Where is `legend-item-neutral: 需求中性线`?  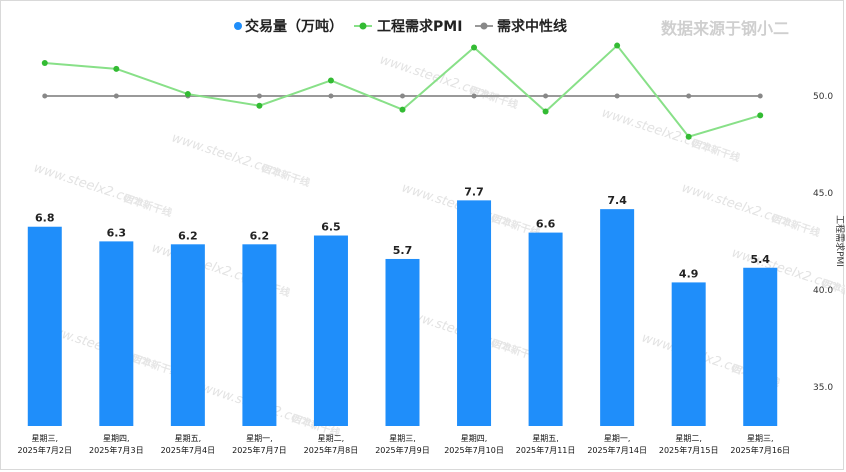
legend-item-neutral: 需求中性线 is located at coordinates (521, 26).